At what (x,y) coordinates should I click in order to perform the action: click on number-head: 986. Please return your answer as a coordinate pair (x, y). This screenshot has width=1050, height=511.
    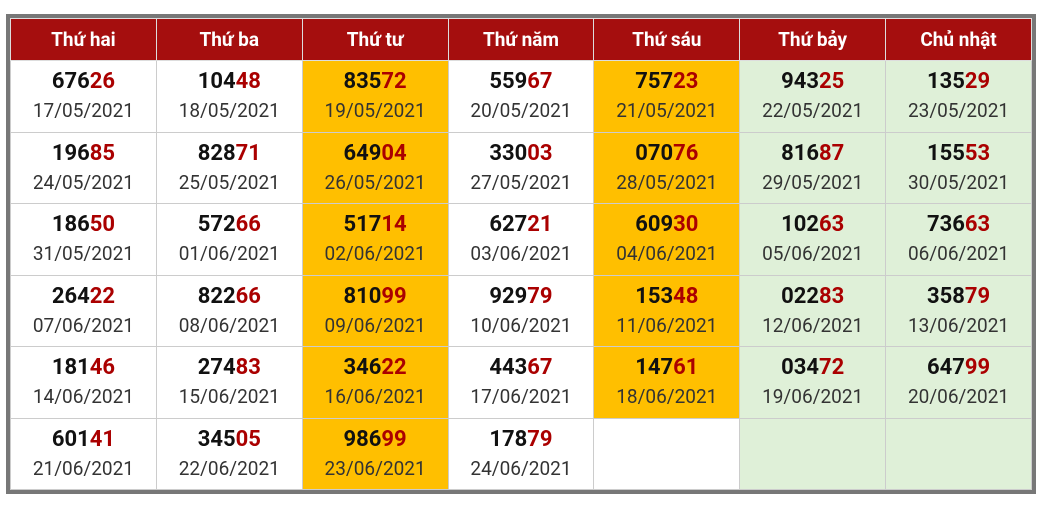
    Looking at the image, I should click on (362, 439).